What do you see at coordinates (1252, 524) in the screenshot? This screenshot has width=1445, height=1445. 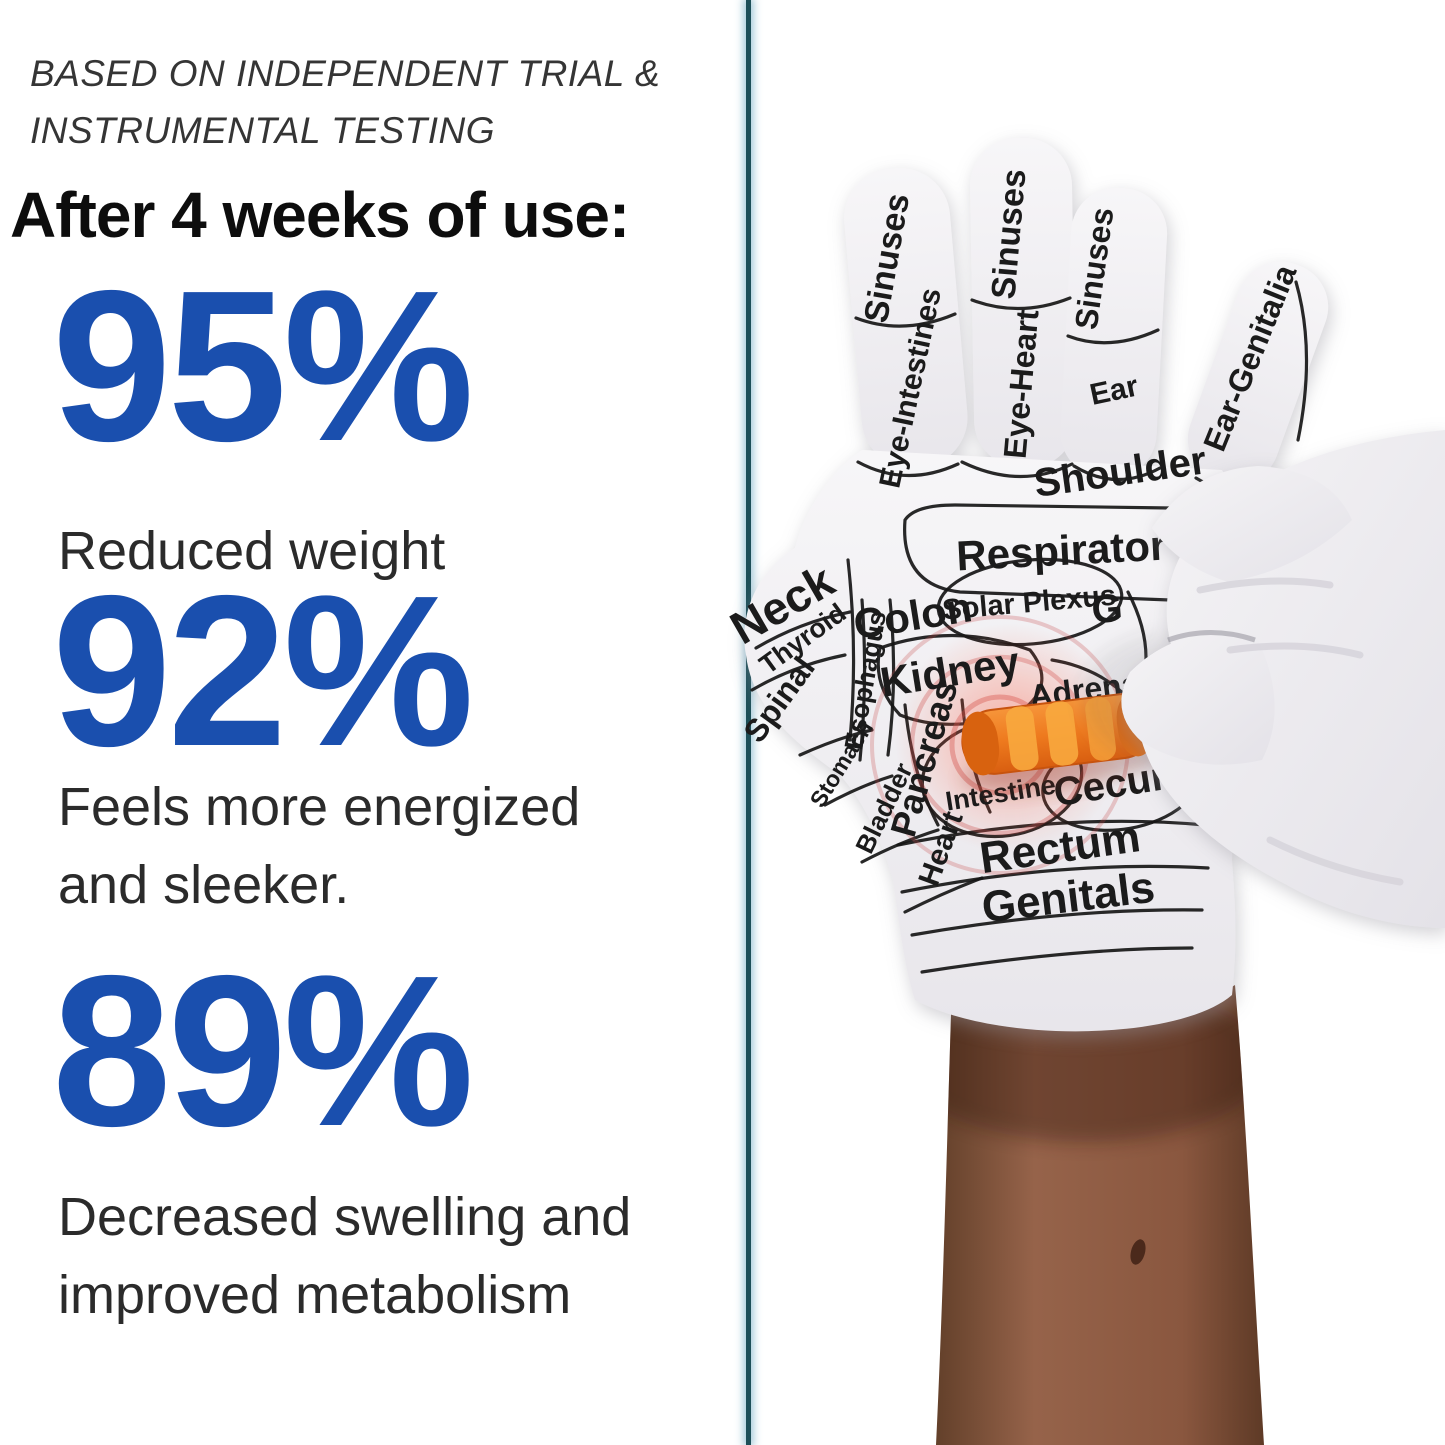 I see `gripping-index-finger` at bounding box center [1252, 524].